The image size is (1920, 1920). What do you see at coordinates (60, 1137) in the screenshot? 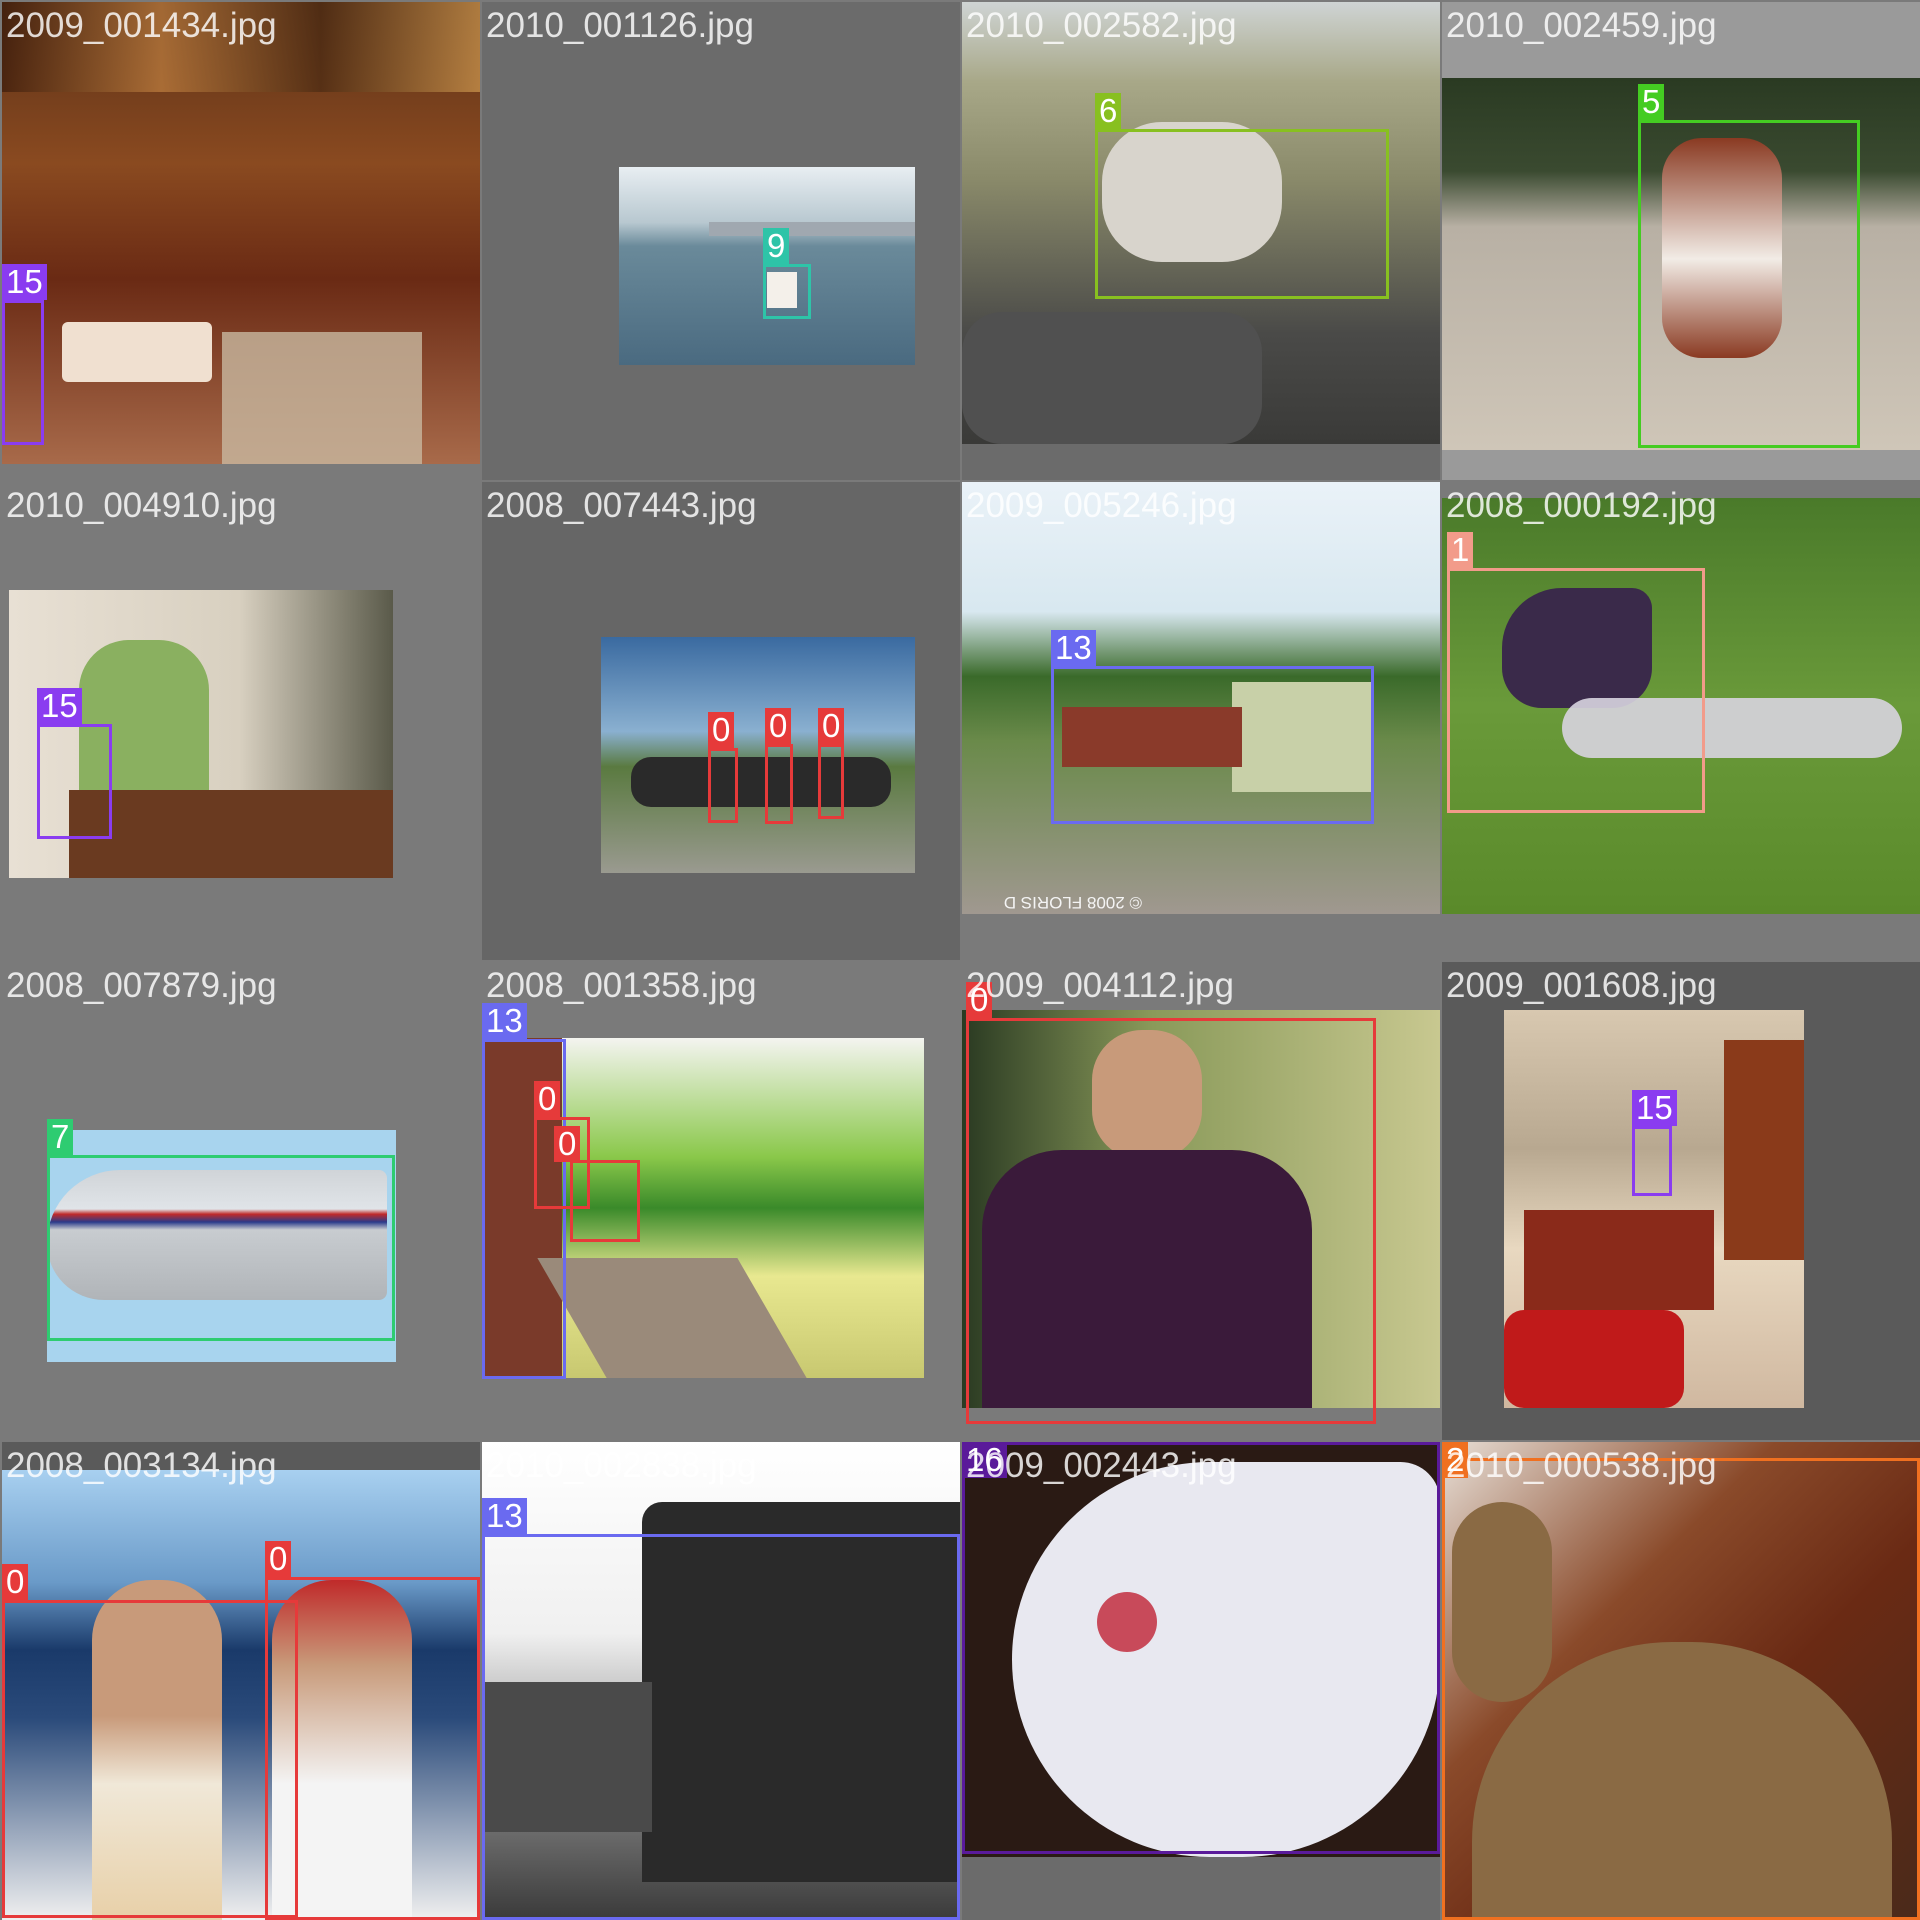
I see `bbox-label: 7` at bounding box center [60, 1137].